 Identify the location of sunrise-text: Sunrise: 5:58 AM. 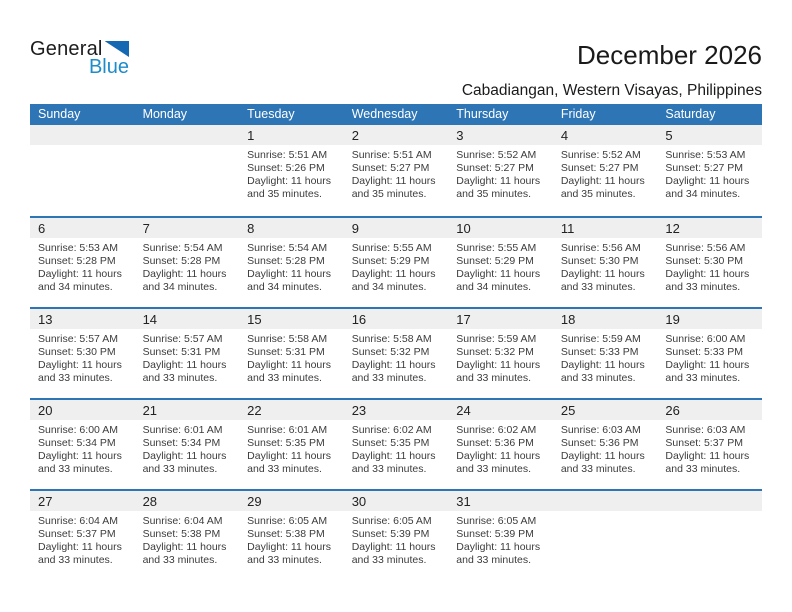
(391, 339).